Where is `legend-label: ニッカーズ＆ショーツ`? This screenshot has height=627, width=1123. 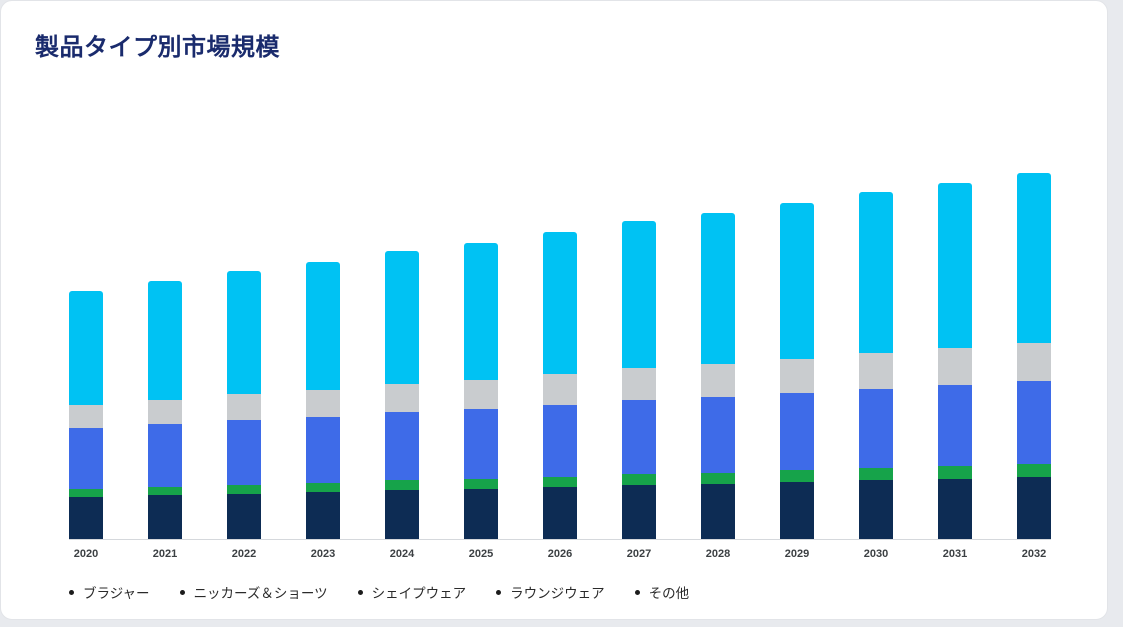 legend-label: ニッカーズ＆ショーツ is located at coordinates (260, 593).